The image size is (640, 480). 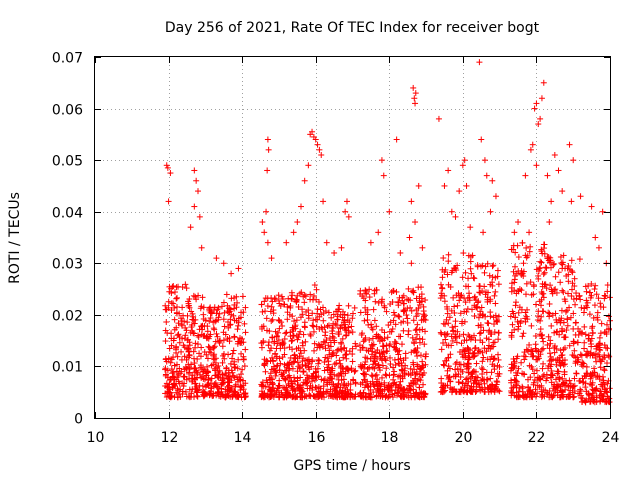 What do you see at coordinates (170, 438) in the screenshot?
I see `x-tick-label: 12` at bounding box center [170, 438].